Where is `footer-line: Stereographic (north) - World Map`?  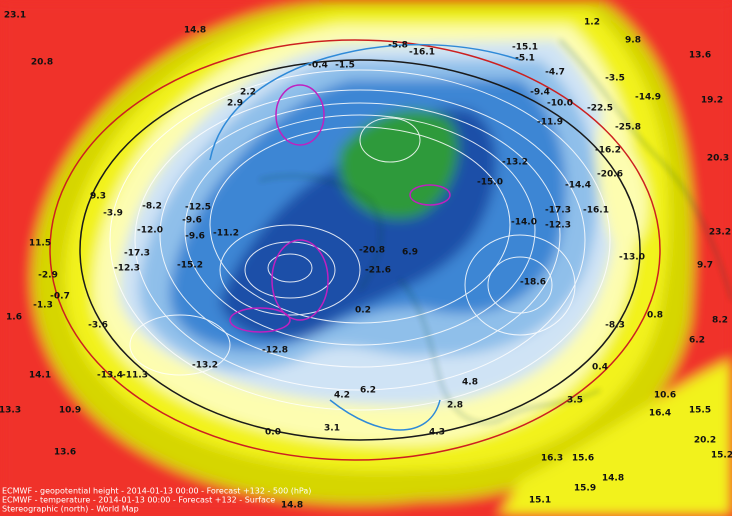 footer-line: Stereographic (north) - World Map is located at coordinates (70, 509).